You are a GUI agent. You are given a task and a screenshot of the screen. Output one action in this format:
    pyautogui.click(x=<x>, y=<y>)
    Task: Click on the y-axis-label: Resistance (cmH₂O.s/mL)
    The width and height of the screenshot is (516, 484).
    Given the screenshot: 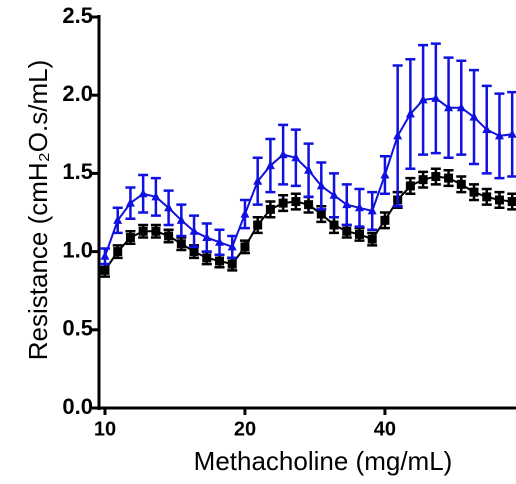 What is the action you would take?
    pyautogui.click(x=38, y=210)
    